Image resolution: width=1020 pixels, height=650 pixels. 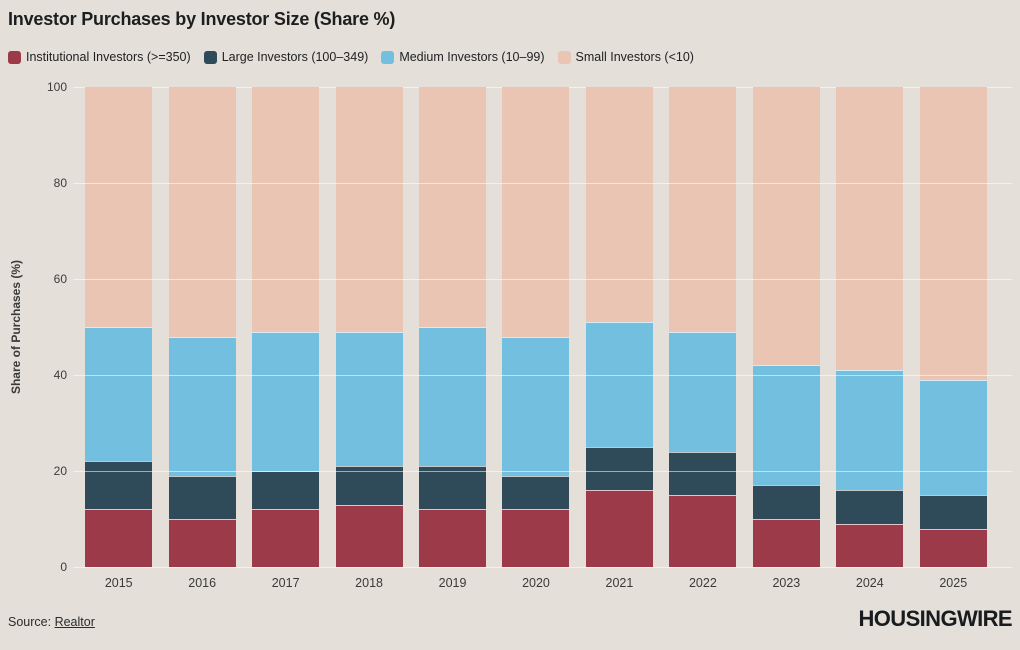 I want to click on y-tick-label-0: 0, so click(x=63, y=567).